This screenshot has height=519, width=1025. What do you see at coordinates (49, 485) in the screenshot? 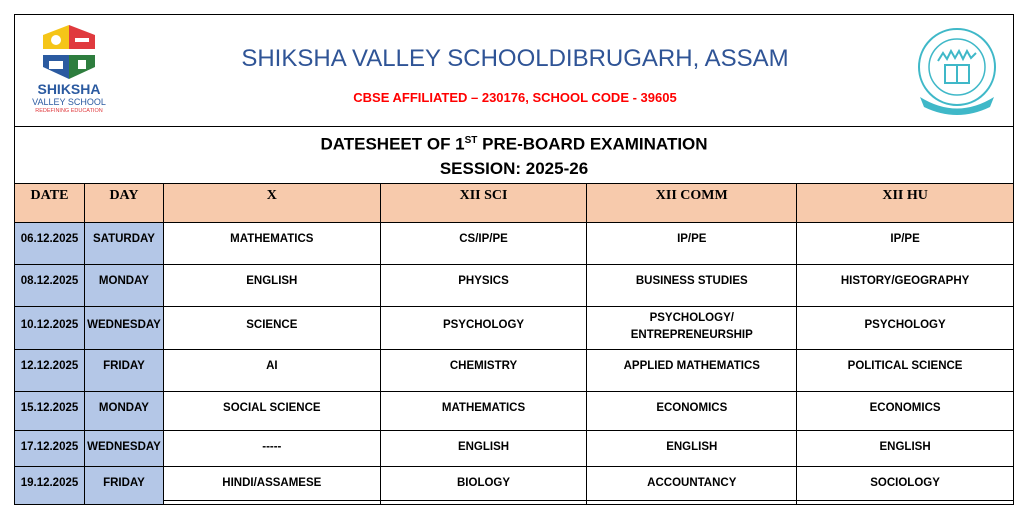
I see `date-cell: 19.12.2025` at bounding box center [49, 485].